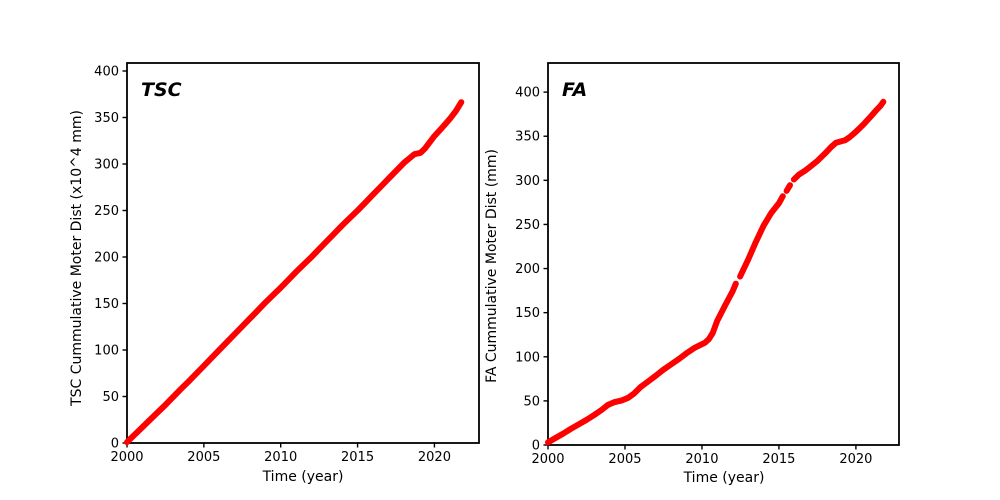  What do you see at coordinates (110, 397) in the screenshot?
I see `tsc-y-tick-label: 50` at bounding box center [110, 397].